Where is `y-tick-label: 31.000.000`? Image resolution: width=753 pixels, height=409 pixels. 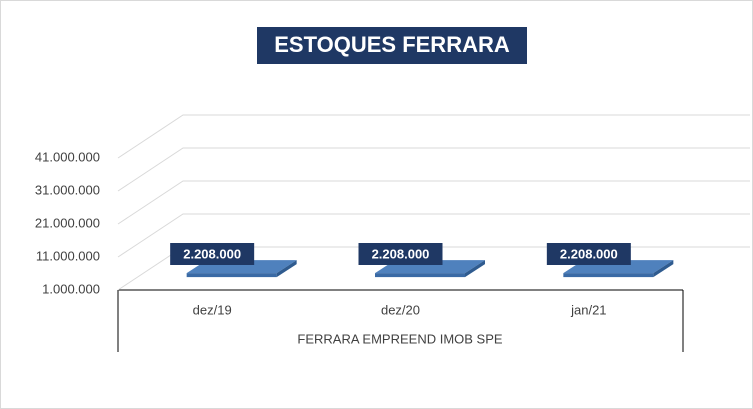
y-tick-label: 31.000.000 is located at coordinates (67, 189).